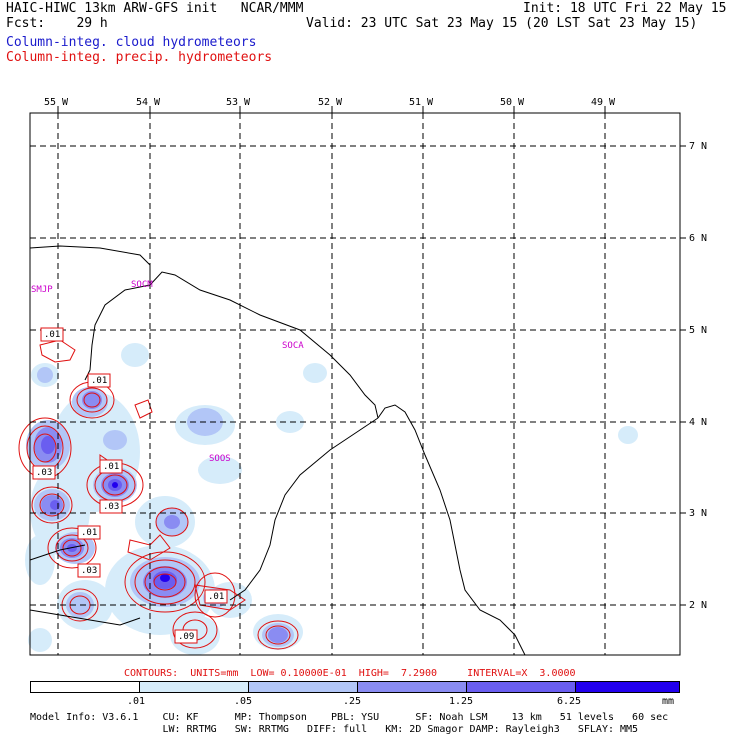 The width and height of the screenshot is (740, 740). What do you see at coordinates (569, 701) in the screenshot?
I see `colorbar-label: 6.25` at bounding box center [569, 701].